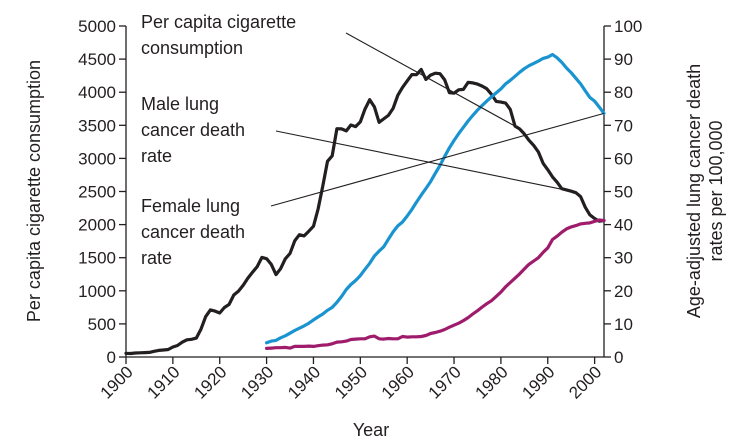  I want to click on left-tick-label: 0, so click(111, 357).